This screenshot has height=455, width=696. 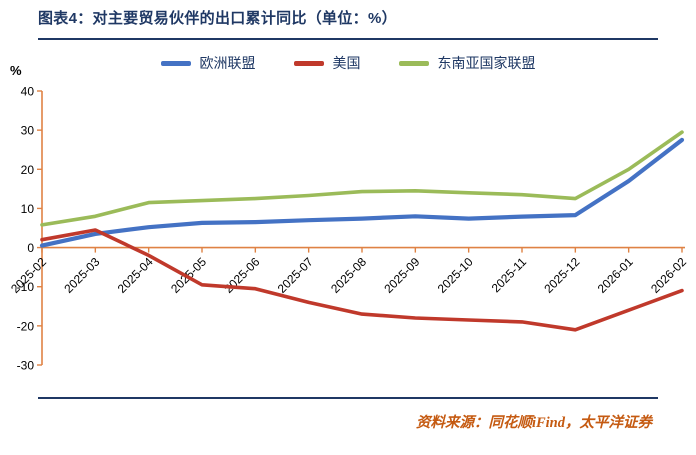 I want to click on x-tick-label: 2026-01, so click(x=615, y=275).